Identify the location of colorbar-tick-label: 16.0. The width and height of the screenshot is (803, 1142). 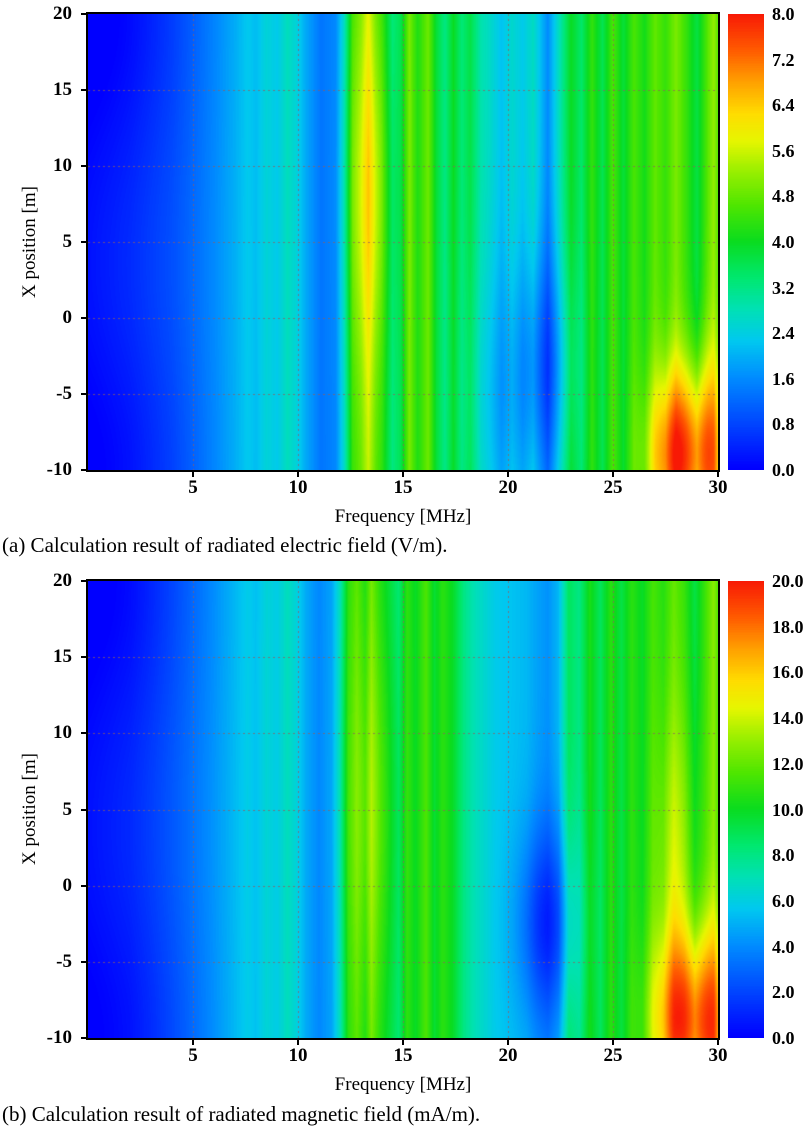
(787, 672).